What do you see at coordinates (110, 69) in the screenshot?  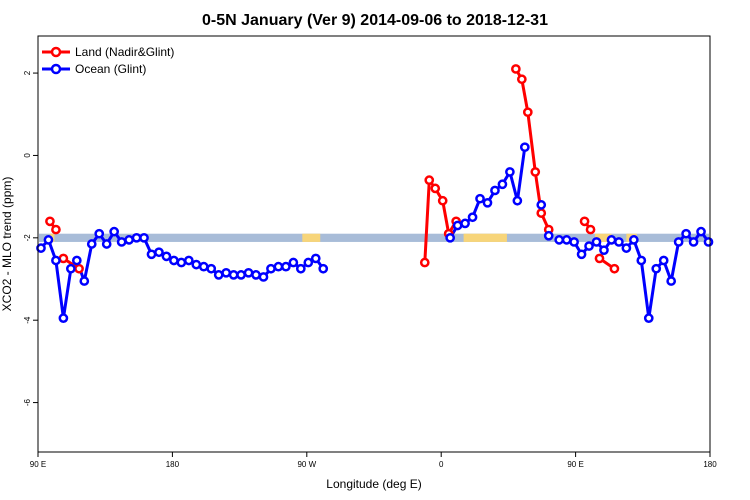 I see `legend-ocean-label: Ocean (Glint)` at bounding box center [110, 69].